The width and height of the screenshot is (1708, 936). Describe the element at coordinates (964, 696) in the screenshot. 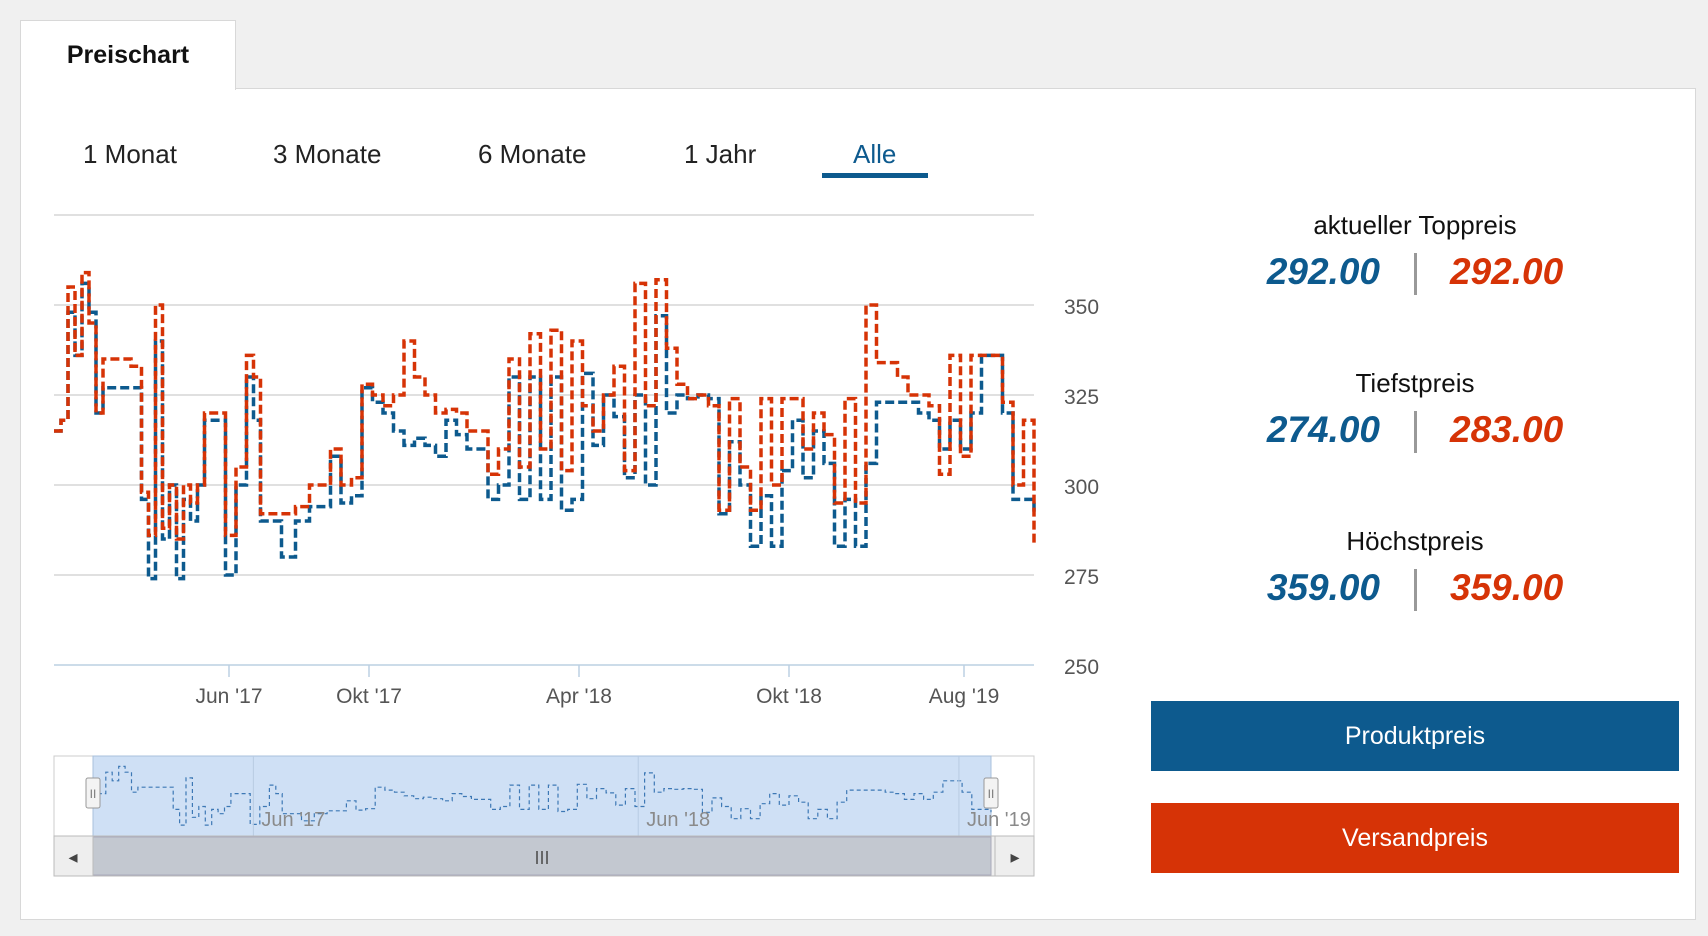

I see `x-tick-label: Aug '19` at that location.